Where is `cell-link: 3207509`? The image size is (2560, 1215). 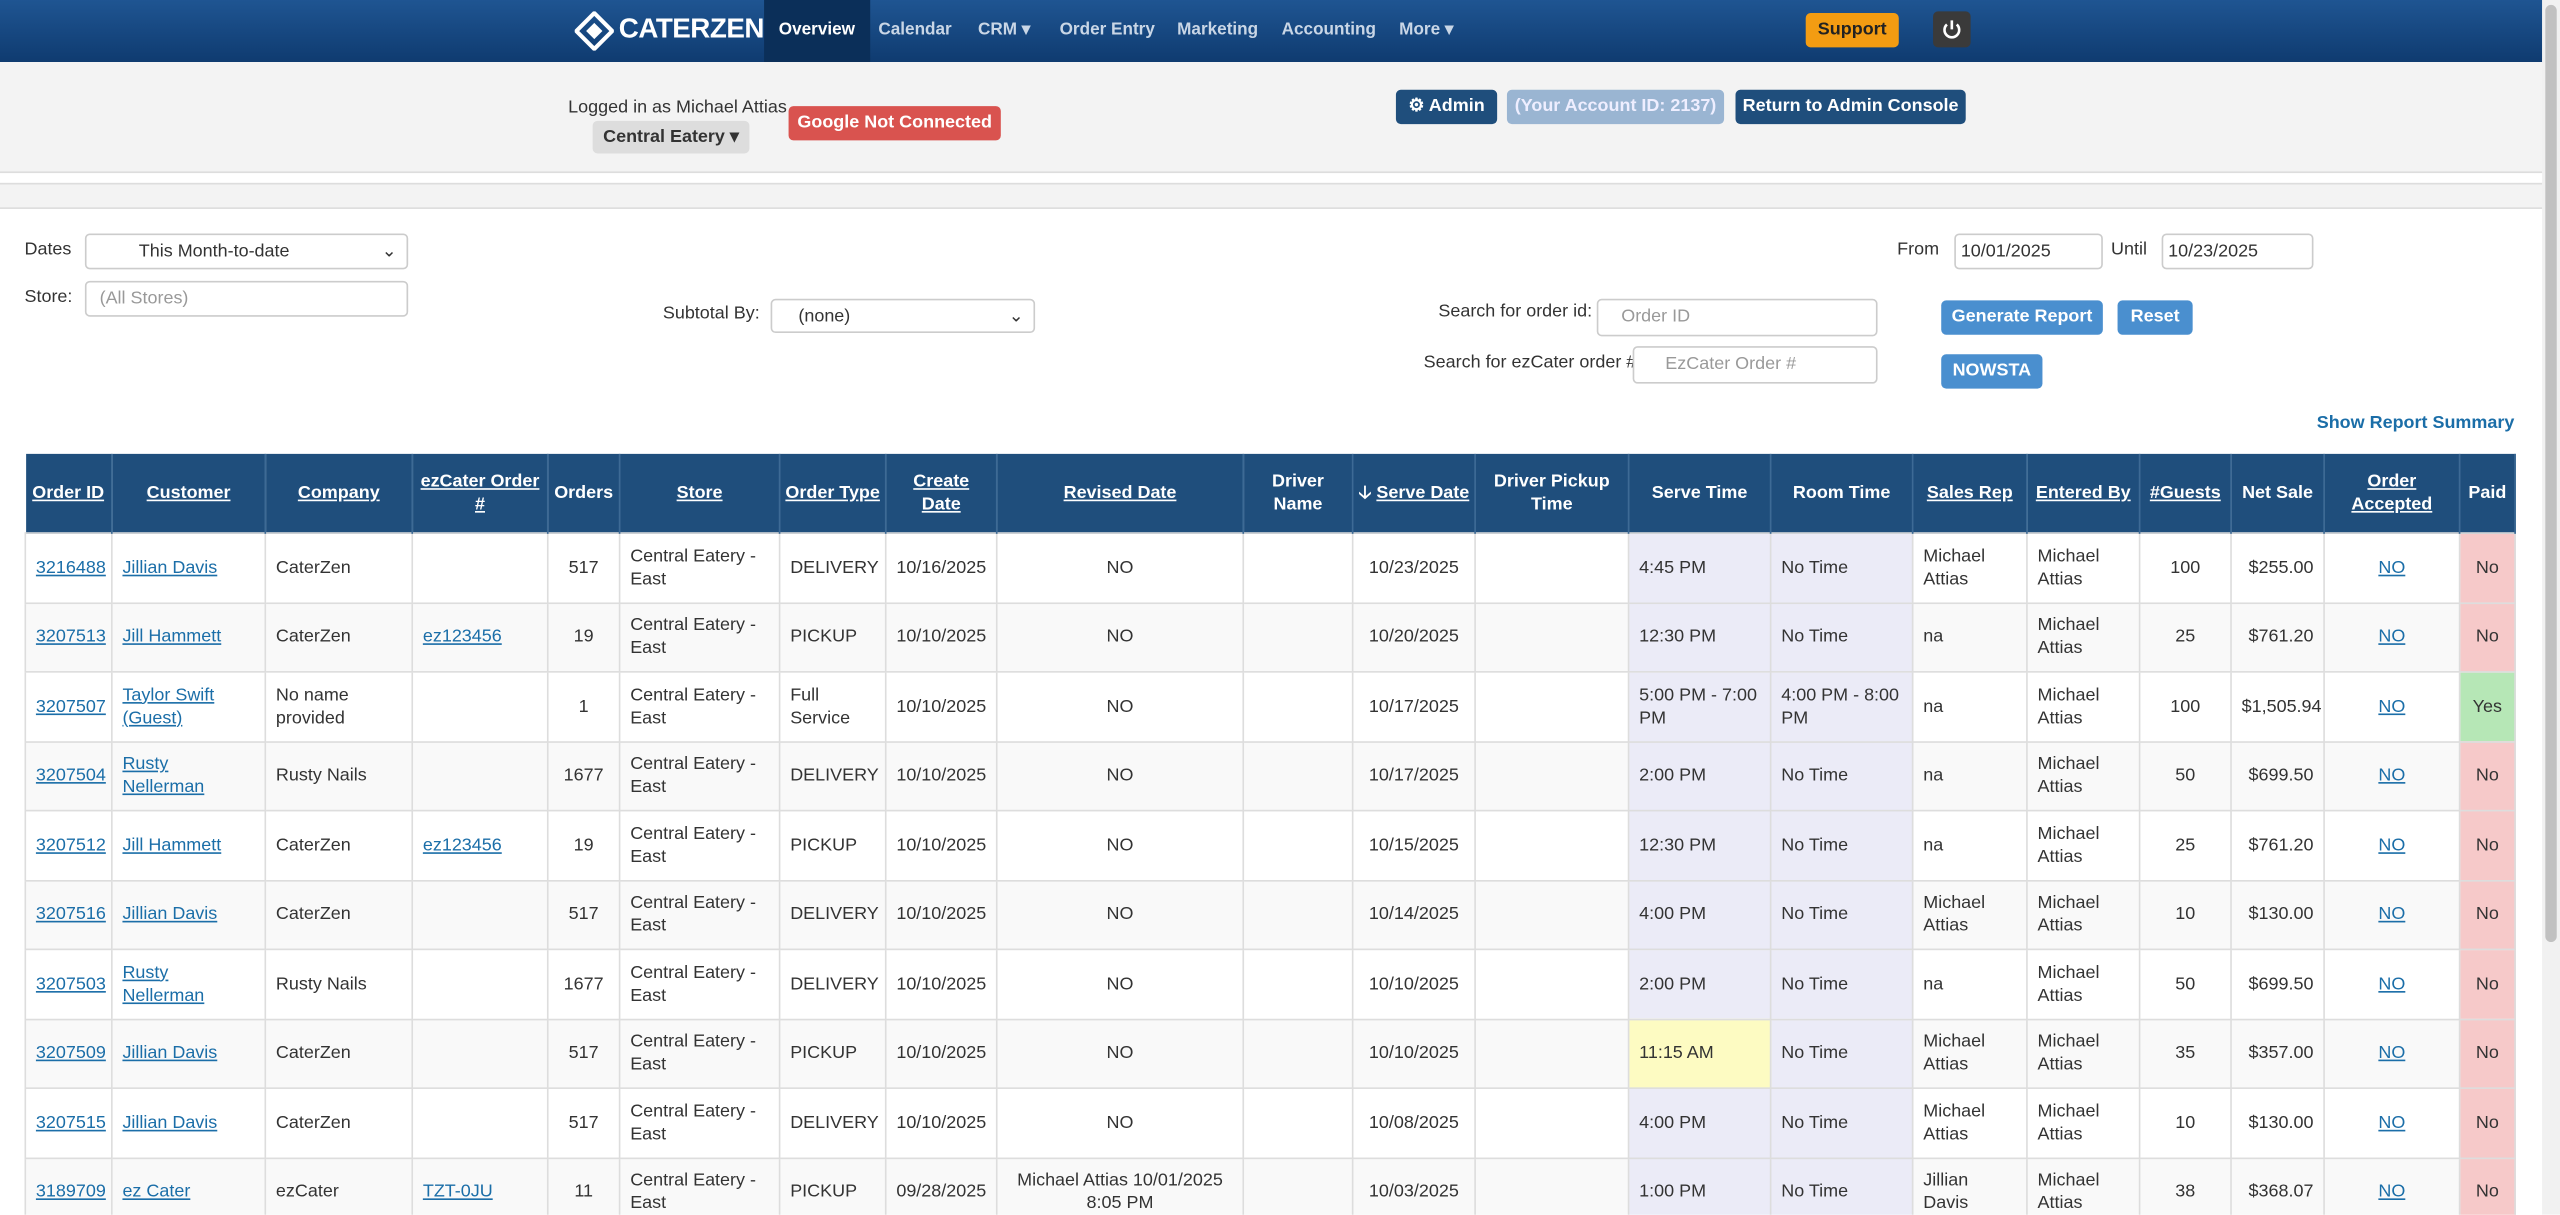
cell-link: 3207509 is located at coordinates (70, 1053).